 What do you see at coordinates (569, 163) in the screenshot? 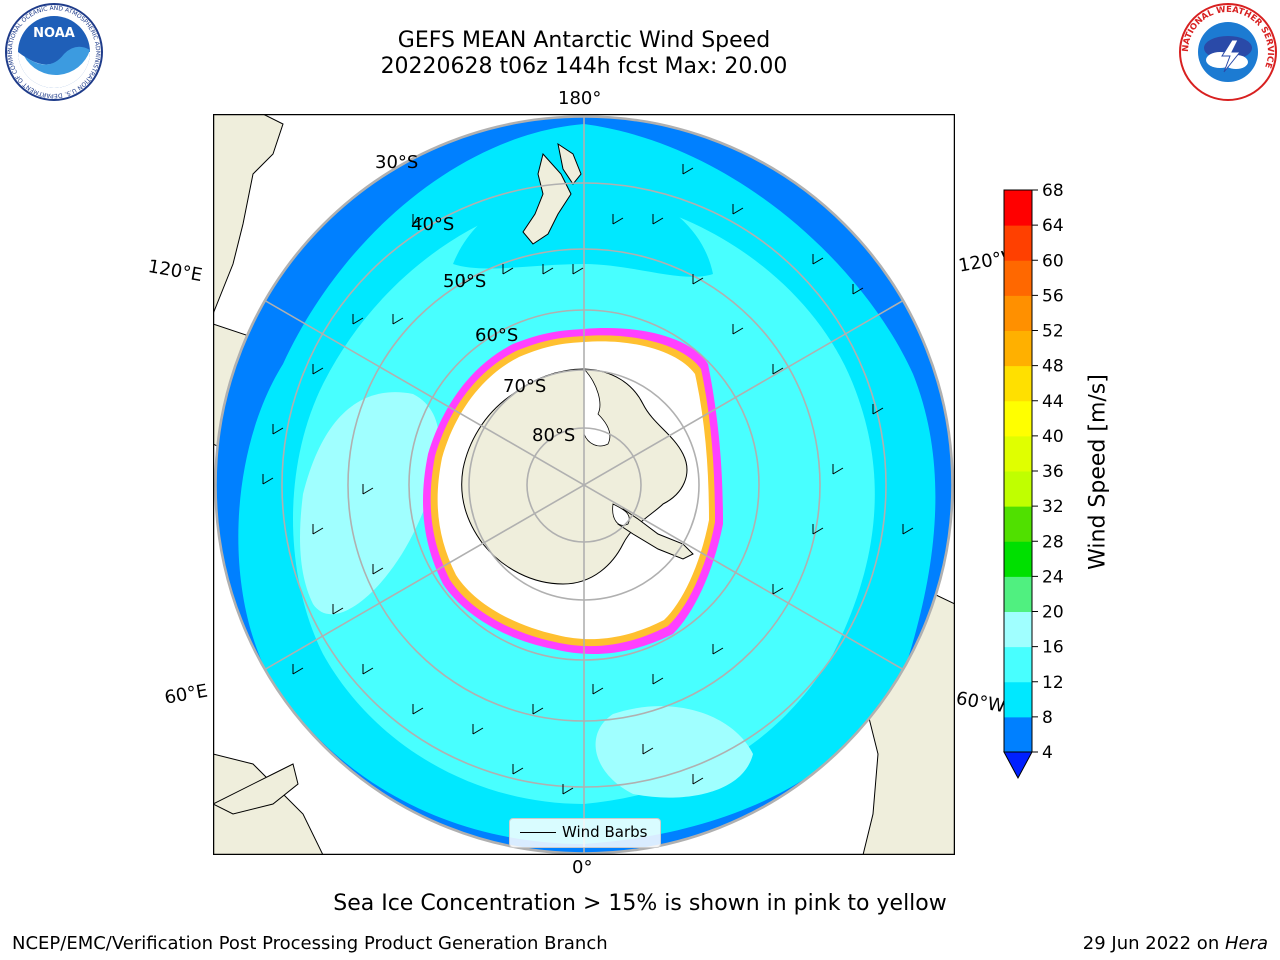
I see `land-new-zealand-north` at bounding box center [569, 163].